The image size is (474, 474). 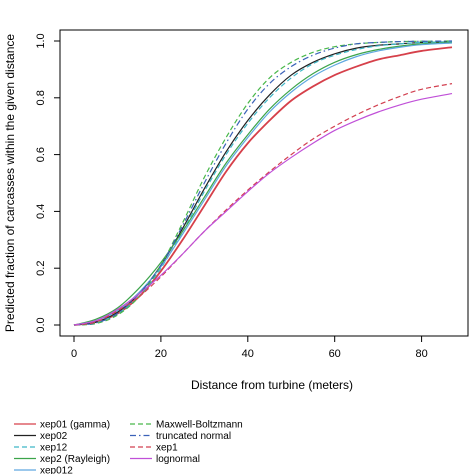 What do you see at coordinates (272, 385) in the screenshot?
I see `x-axis-title: Distance from turbine (meters)` at bounding box center [272, 385].